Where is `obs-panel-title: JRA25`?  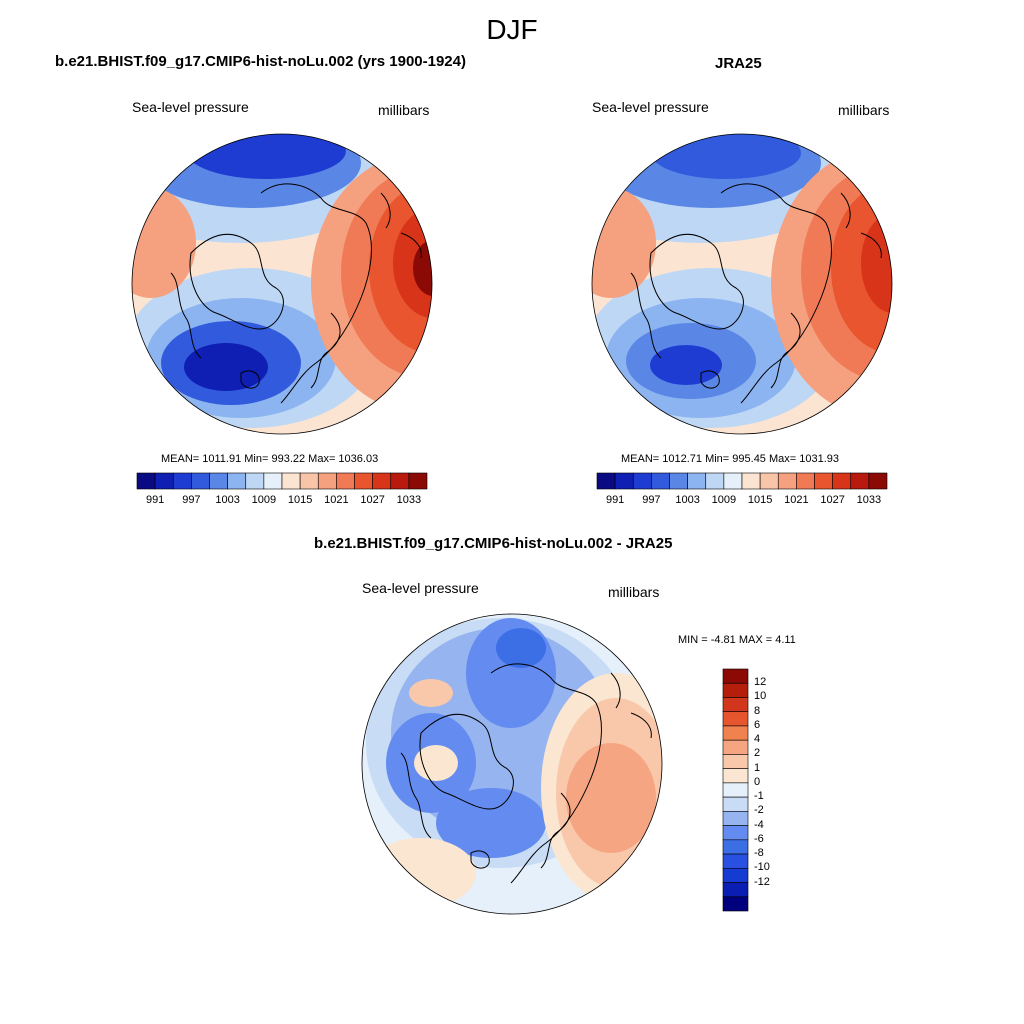
obs-panel-title: JRA25 is located at coordinates (738, 63).